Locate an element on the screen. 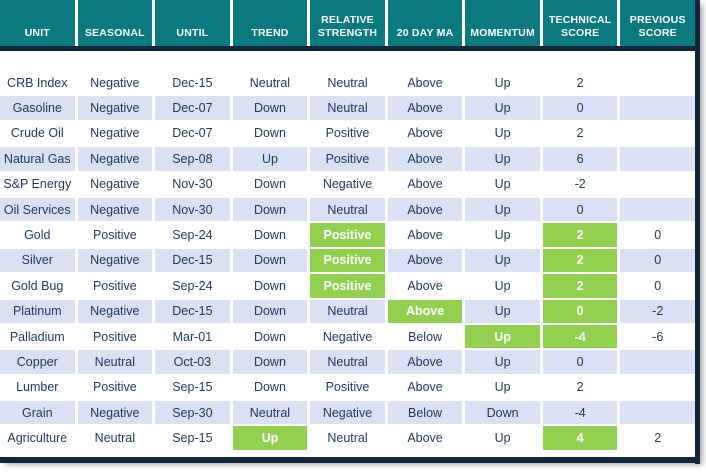 The width and height of the screenshot is (706, 474). cell-s-p-energy-seasonal: Negative is located at coordinates (115, 184).